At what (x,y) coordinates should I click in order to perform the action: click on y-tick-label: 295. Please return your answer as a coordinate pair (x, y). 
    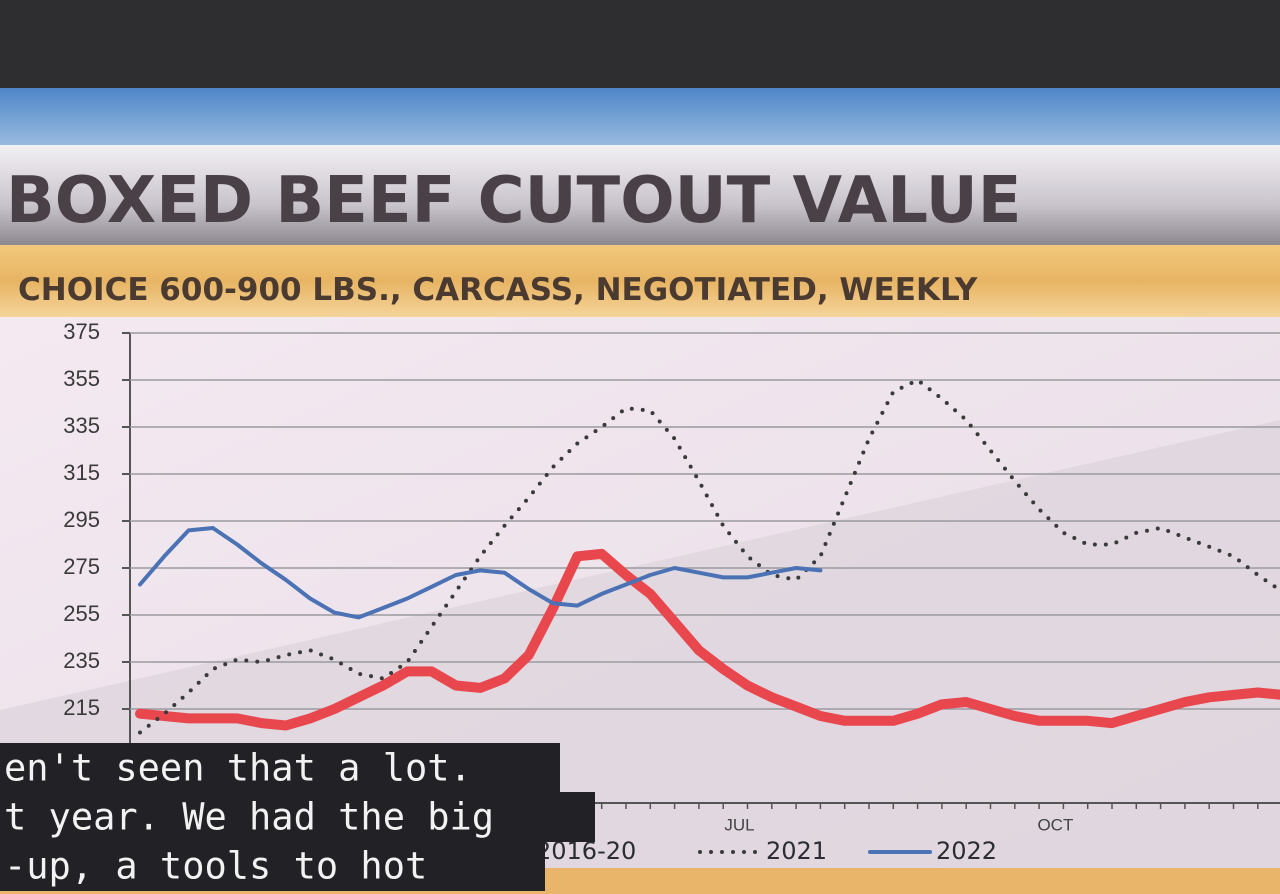
    Looking at the image, I should click on (81, 519).